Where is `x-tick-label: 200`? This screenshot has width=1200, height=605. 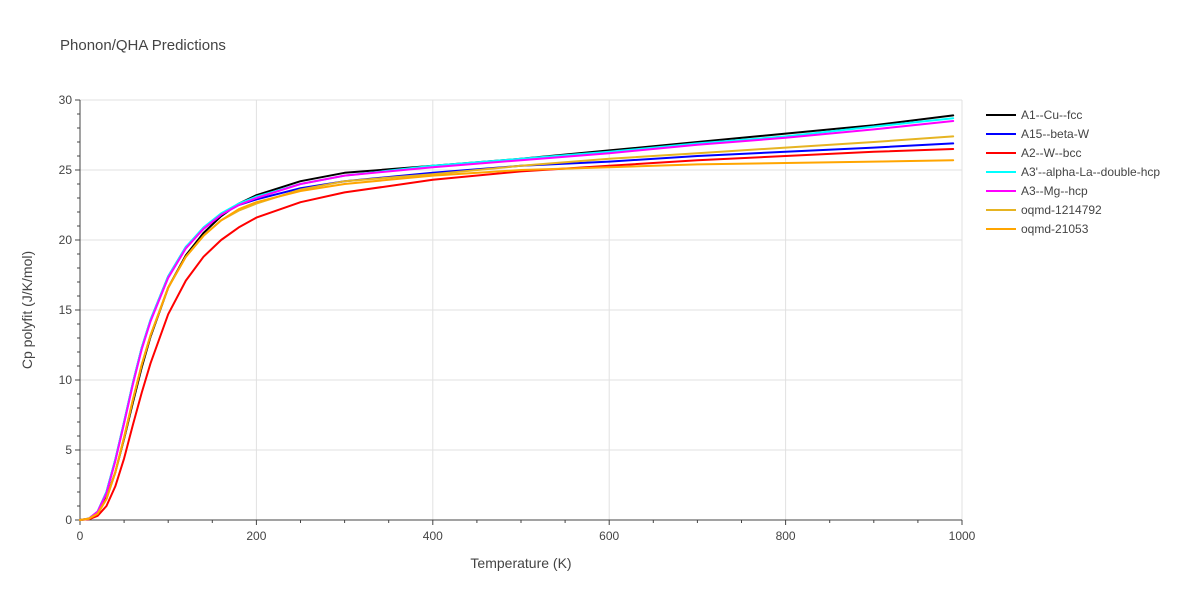 x-tick-label: 200 is located at coordinates (256, 536).